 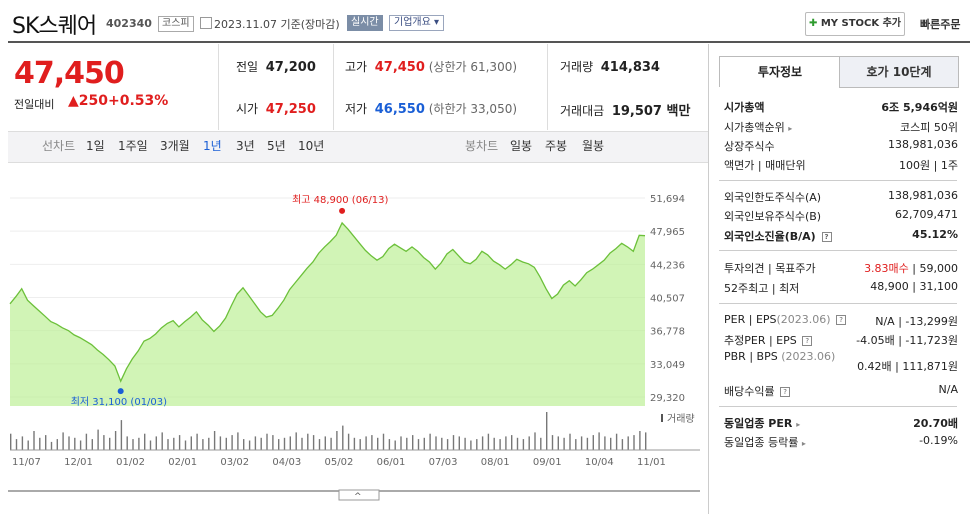 What do you see at coordinates (175, 146) in the screenshot?
I see `period-3m: 3개월` at bounding box center [175, 146].